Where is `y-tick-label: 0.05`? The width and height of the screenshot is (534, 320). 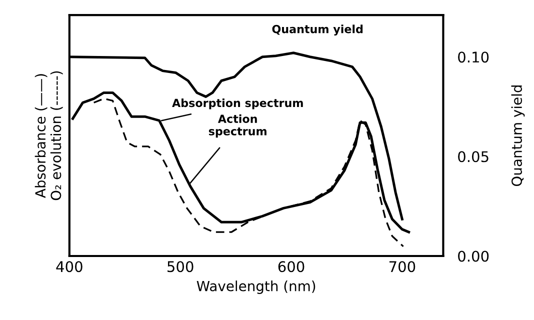 y-tick-label: 0.05 is located at coordinates (473, 156).